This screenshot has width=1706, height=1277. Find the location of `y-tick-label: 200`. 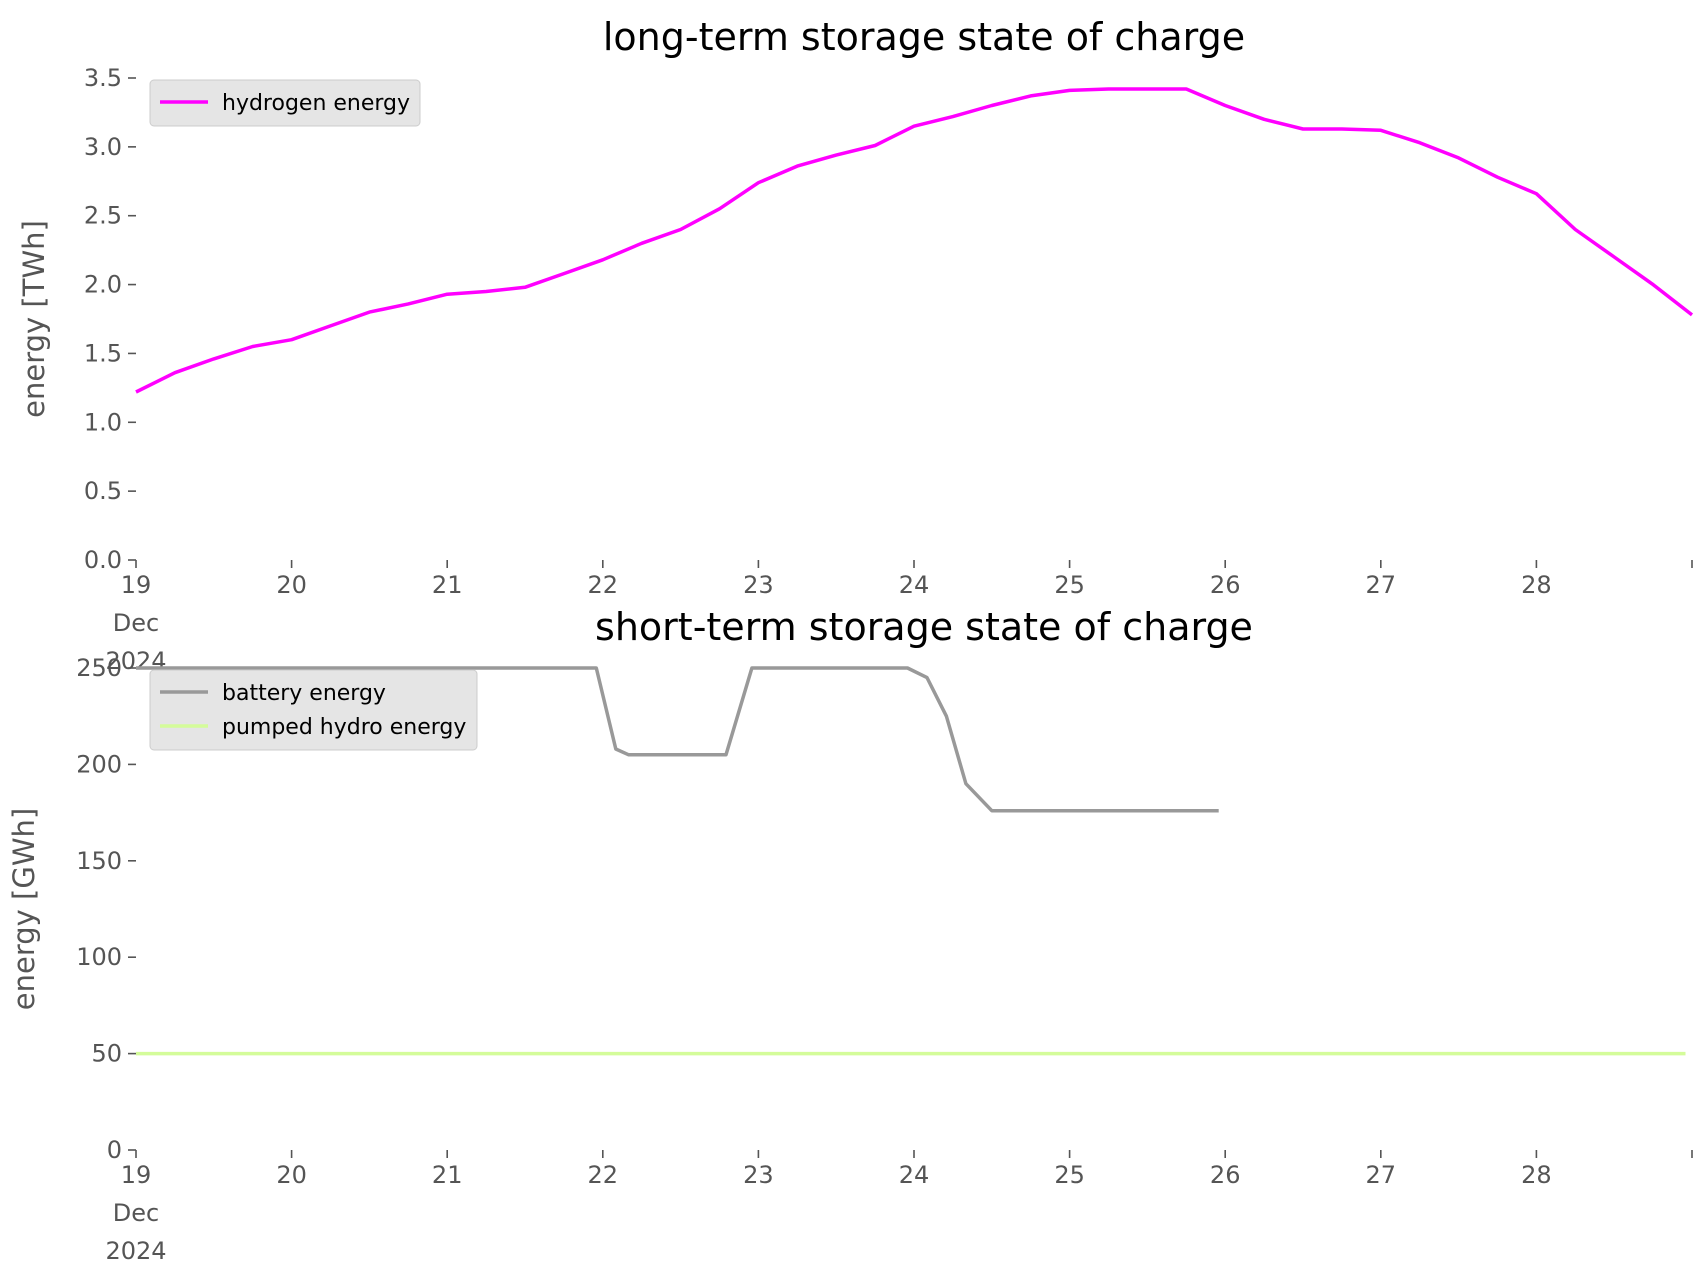

y-tick-label: 200 is located at coordinates (99, 764).